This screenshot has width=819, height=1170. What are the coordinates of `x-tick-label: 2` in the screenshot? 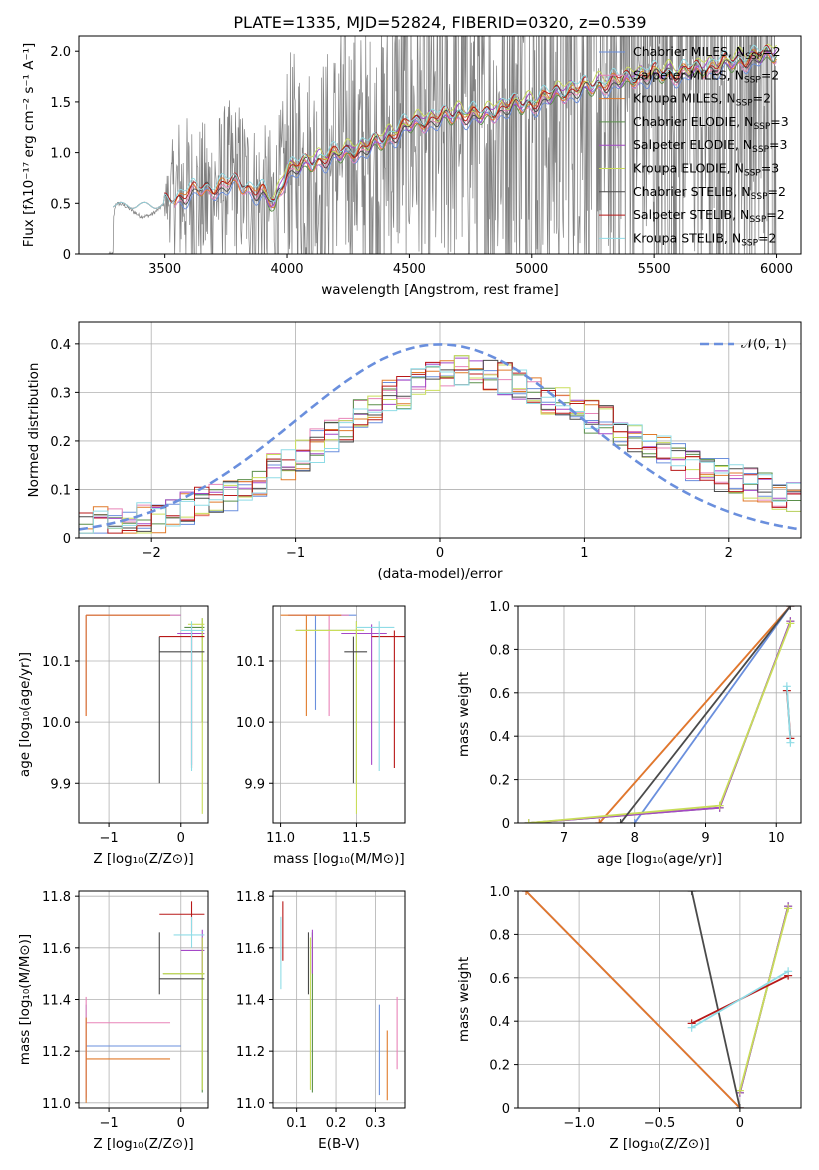 It's located at (729, 553).